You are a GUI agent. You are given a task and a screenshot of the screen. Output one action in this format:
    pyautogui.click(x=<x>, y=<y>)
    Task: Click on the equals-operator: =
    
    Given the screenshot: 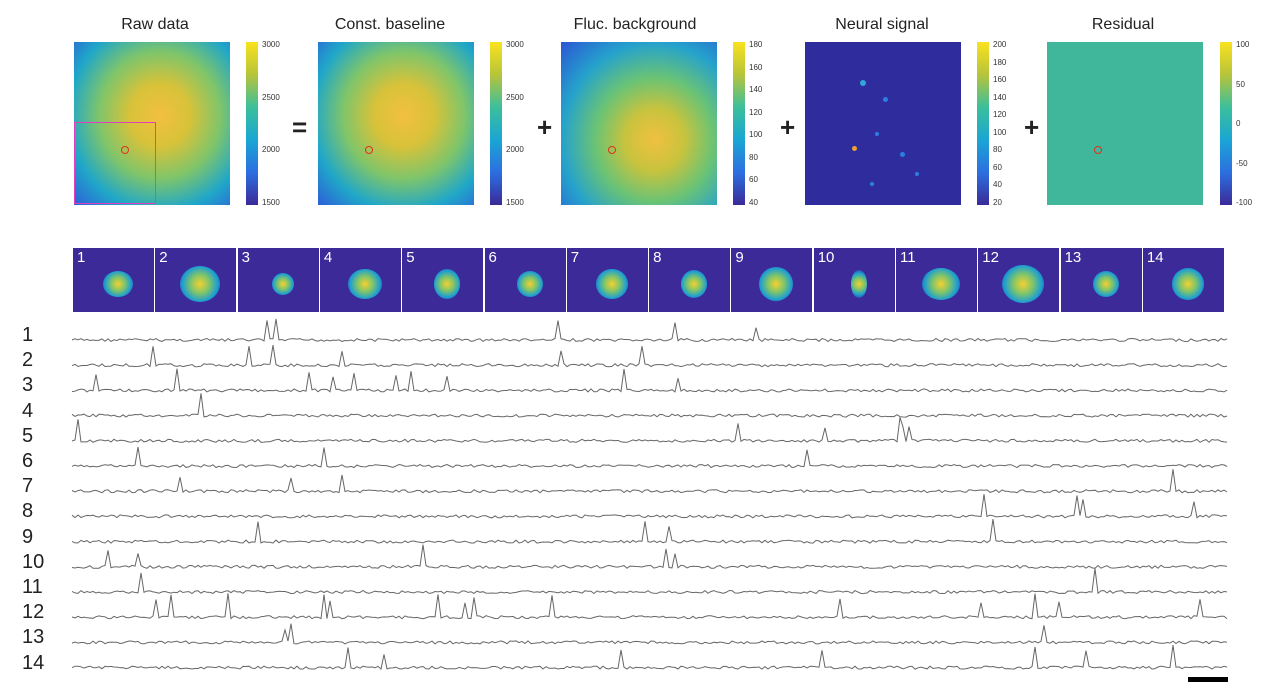 What is the action you would take?
    pyautogui.click(x=300, y=127)
    